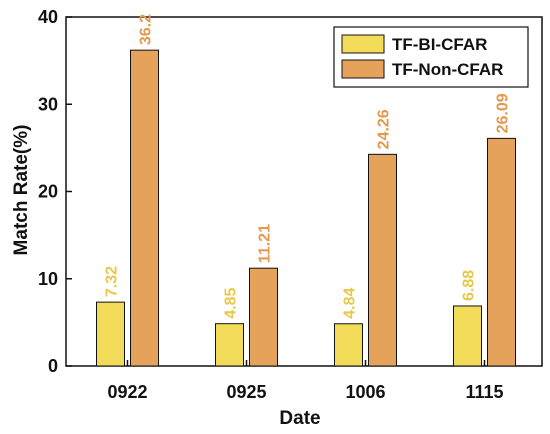 This screenshot has width=550, height=434. I want to click on data-label: 24.26, so click(384, 129).